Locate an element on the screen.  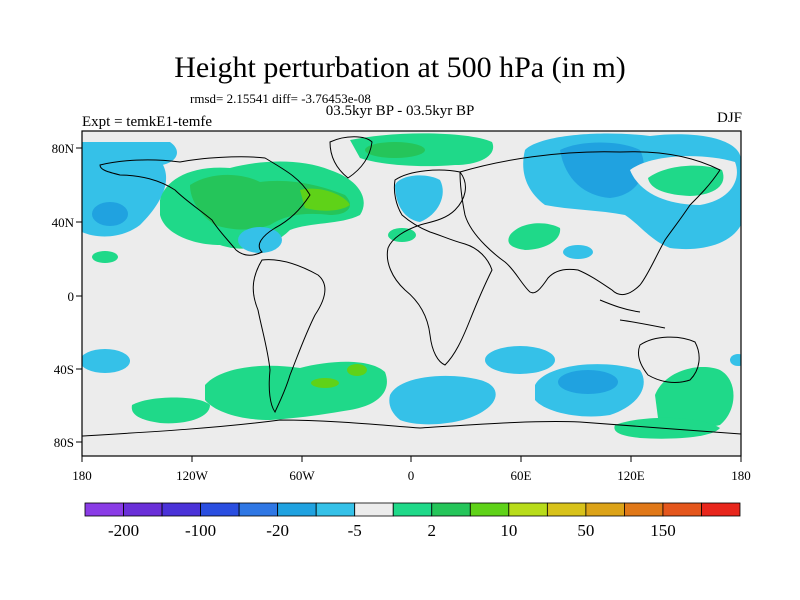
lon-label: 60W is located at coordinates (302, 475).